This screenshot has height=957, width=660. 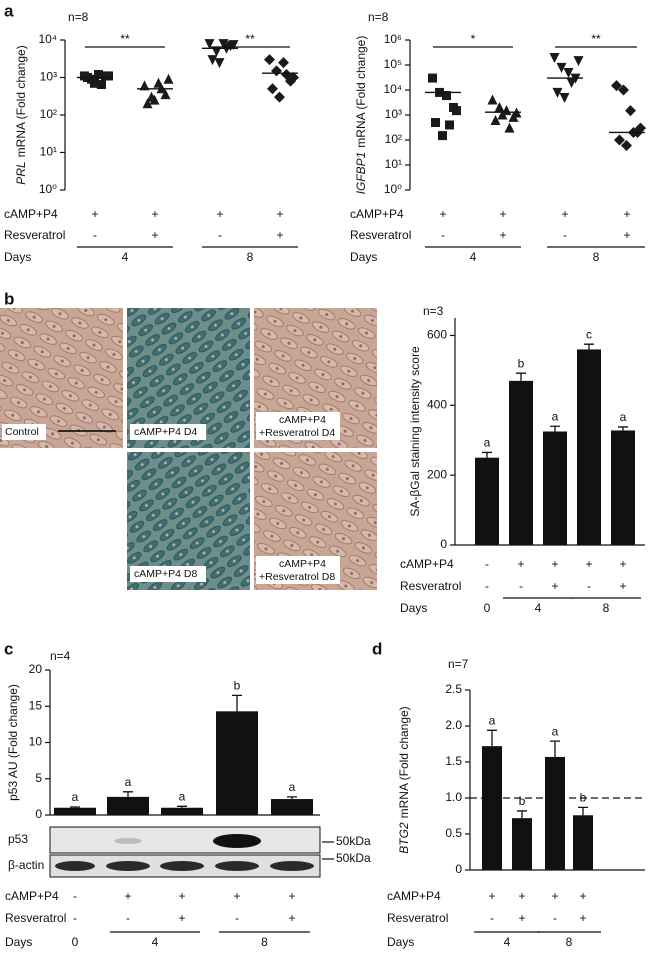 What do you see at coordinates (378, 17) in the screenshot?
I see `sample-size: n=8` at bounding box center [378, 17].